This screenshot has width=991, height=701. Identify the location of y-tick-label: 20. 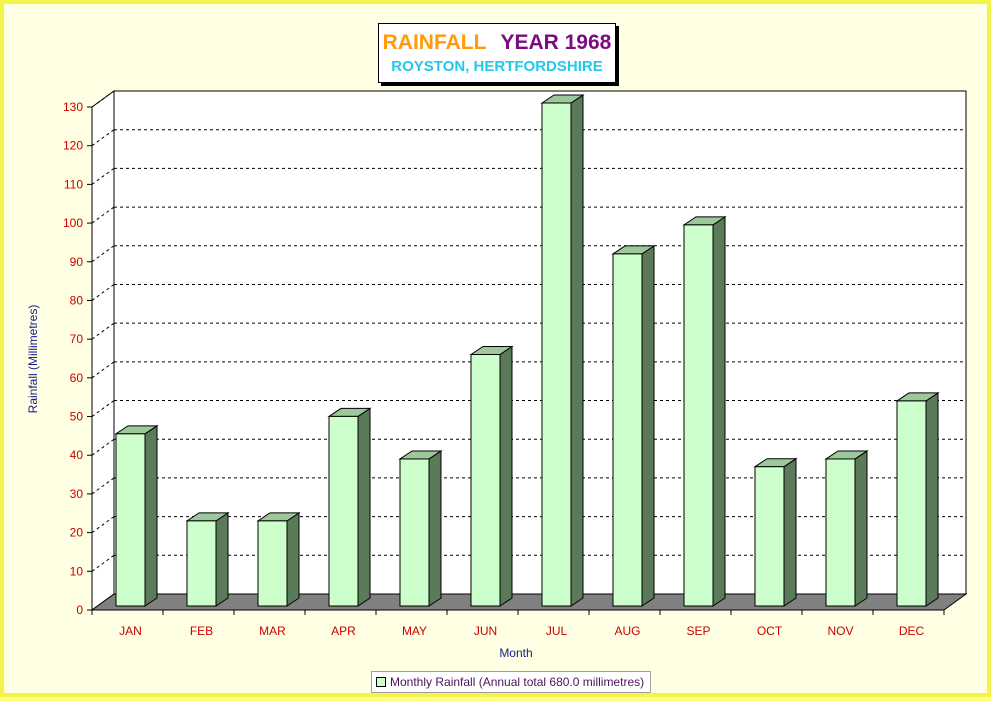
(77, 533).